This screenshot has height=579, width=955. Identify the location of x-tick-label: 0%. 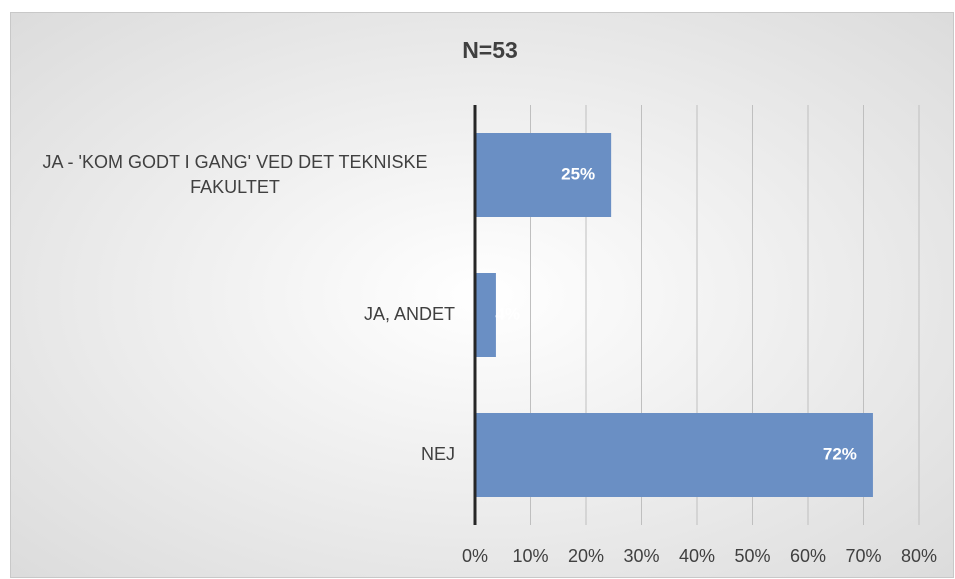
(475, 556).